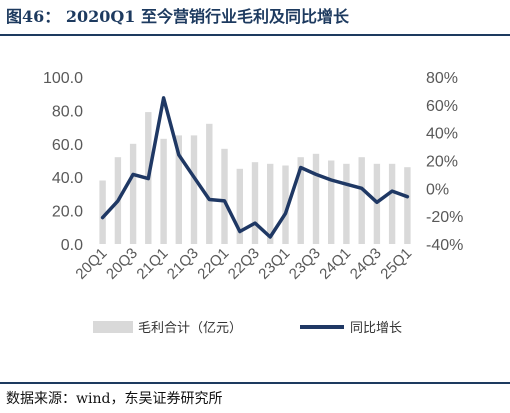 The height and width of the screenshot is (413, 510). Describe the element at coordinates (366, 264) in the screenshot. I see `category-label: 24Q3` at that location.